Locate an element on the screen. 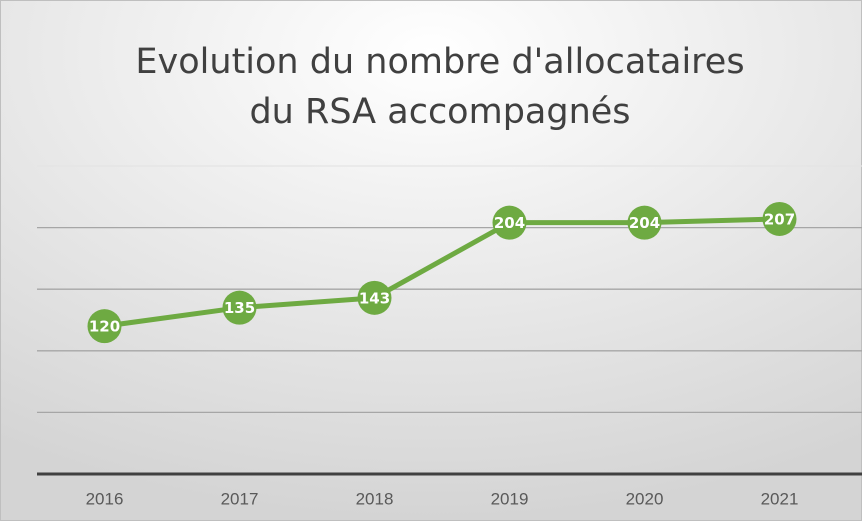 Image resolution: width=862 pixels, height=521 pixels. data-label: 143 is located at coordinates (374, 298).